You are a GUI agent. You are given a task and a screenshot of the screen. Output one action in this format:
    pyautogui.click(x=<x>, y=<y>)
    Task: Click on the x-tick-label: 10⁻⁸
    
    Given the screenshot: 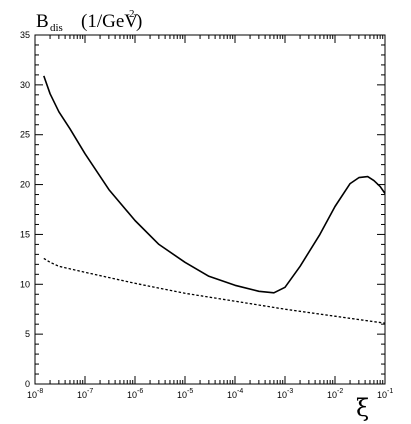 What is the action you would take?
    pyautogui.click(x=35, y=394)
    